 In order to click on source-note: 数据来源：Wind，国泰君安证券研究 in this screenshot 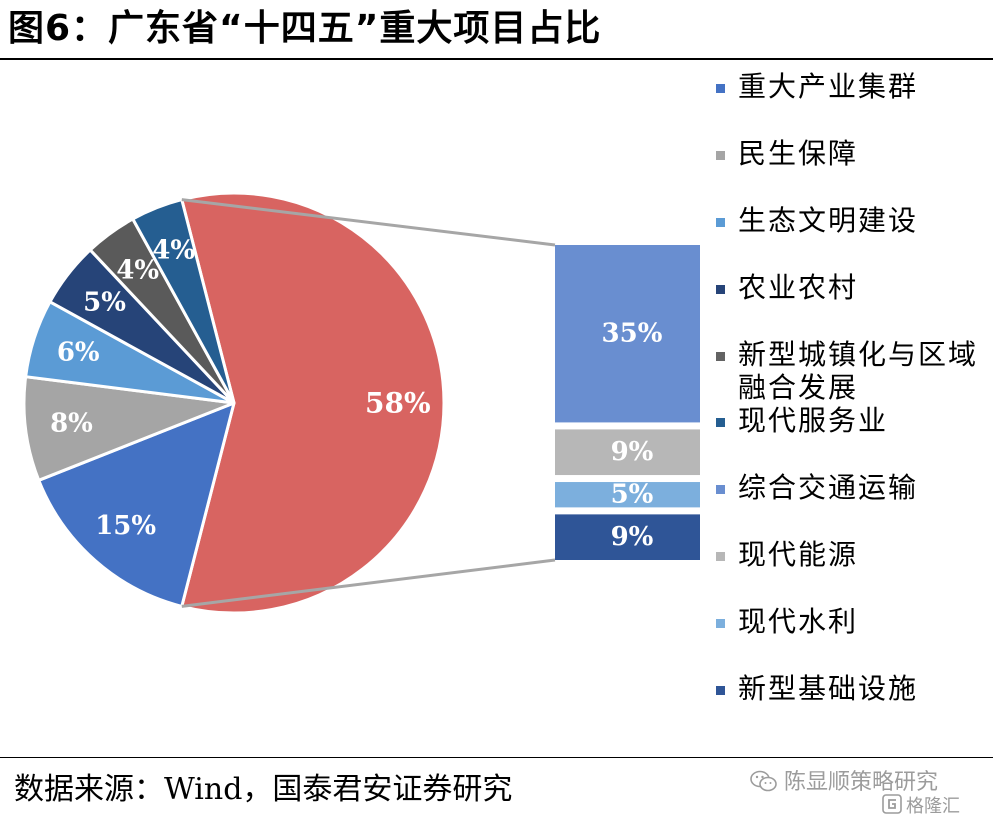, I will do `click(263, 789)`.